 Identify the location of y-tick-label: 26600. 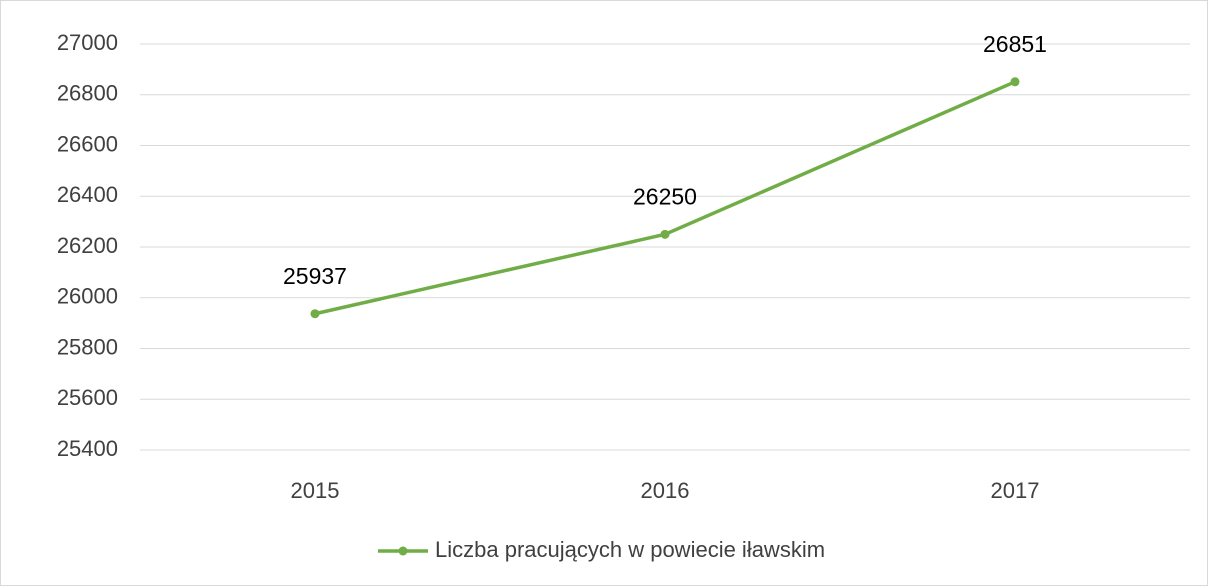
(87, 143).